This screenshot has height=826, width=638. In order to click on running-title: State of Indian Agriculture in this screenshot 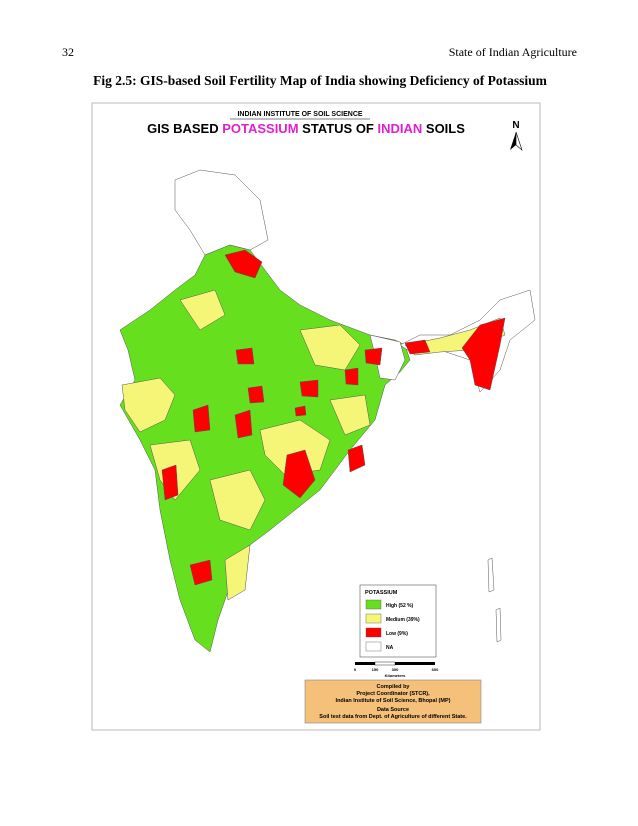, I will do `click(513, 52)`.